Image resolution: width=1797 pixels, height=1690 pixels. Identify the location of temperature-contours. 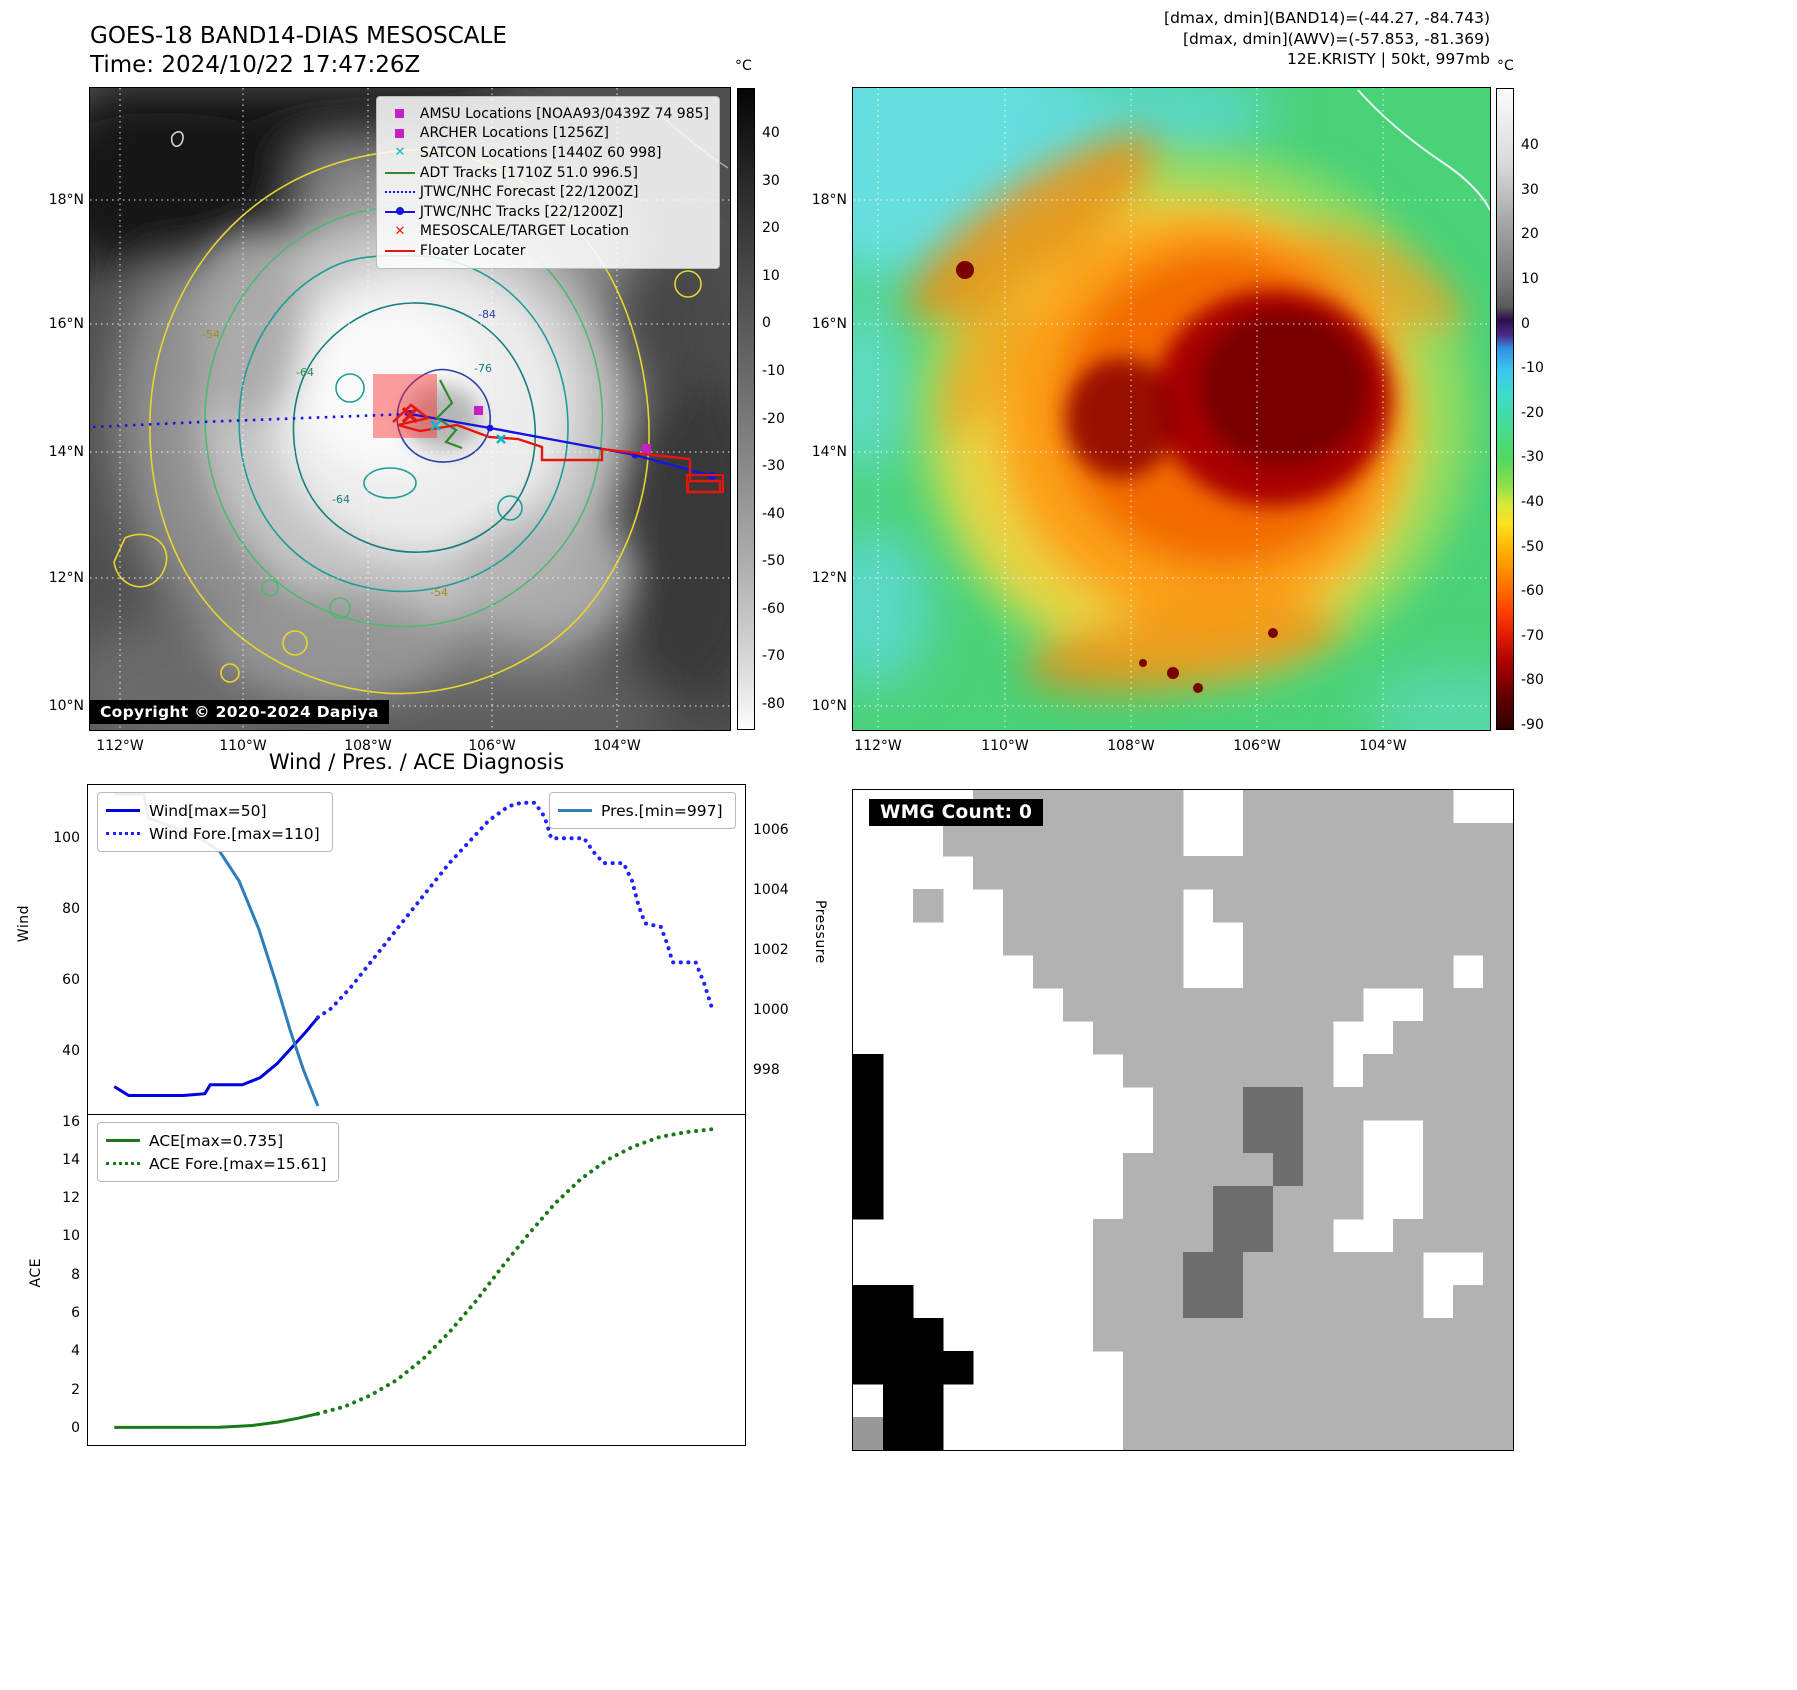
(407, 421).